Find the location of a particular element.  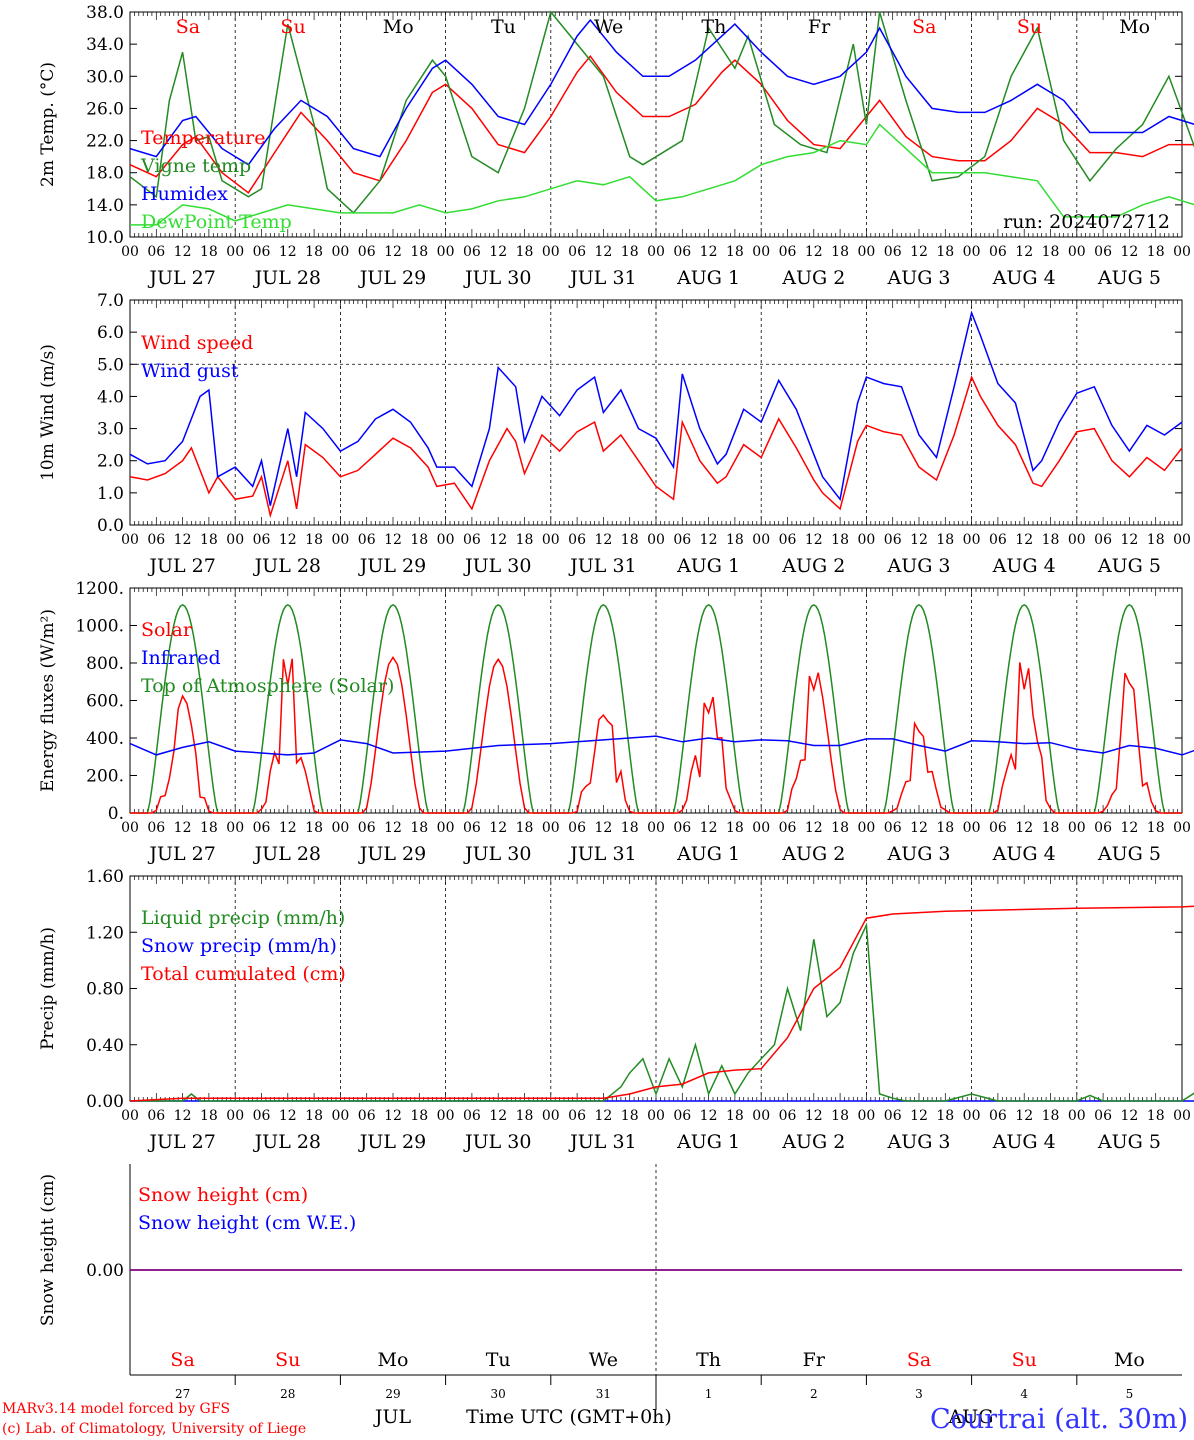

y-tick-label: 1.20 is located at coordinates (105, 933).